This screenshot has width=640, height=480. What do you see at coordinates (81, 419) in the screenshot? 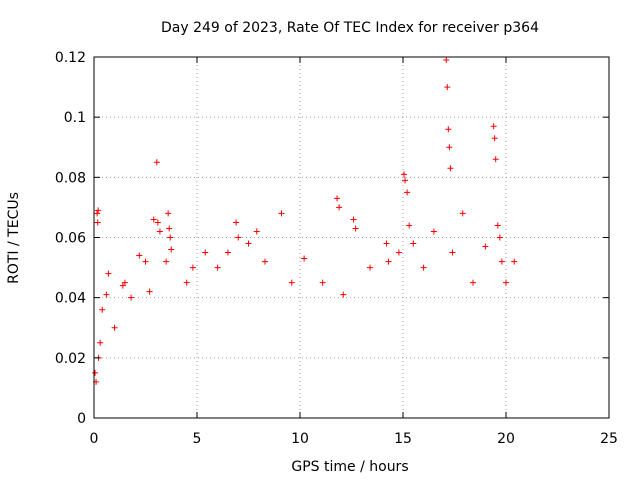
I see `y-tick-label: 0` at bounding box center [81, 419].